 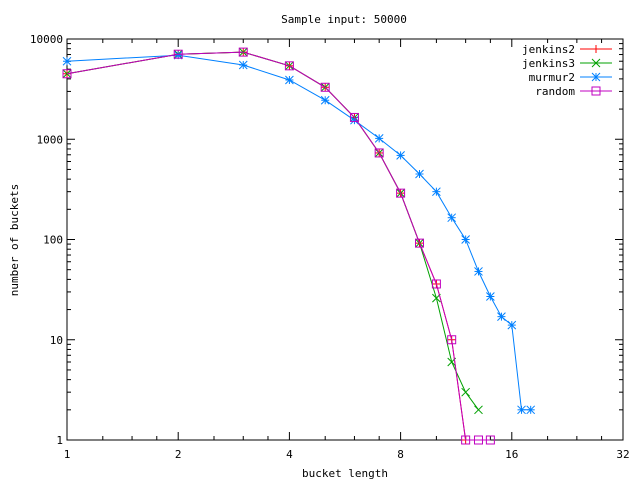 I want to click on y-tick-label: 1000, so click(x=50, y=139).